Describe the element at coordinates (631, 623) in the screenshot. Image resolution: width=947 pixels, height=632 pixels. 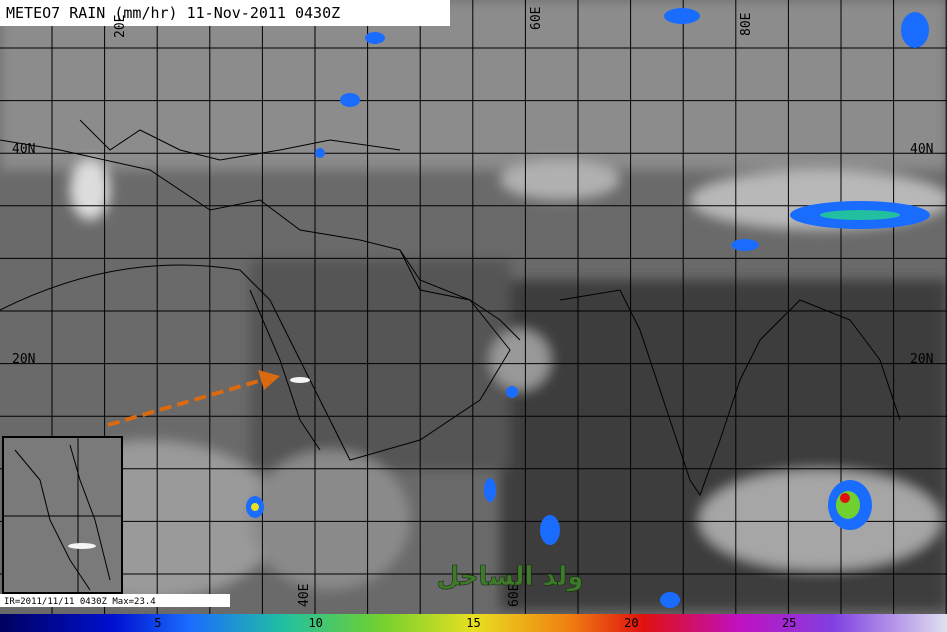
I see `colorbar-tick-label: 20` at that location.